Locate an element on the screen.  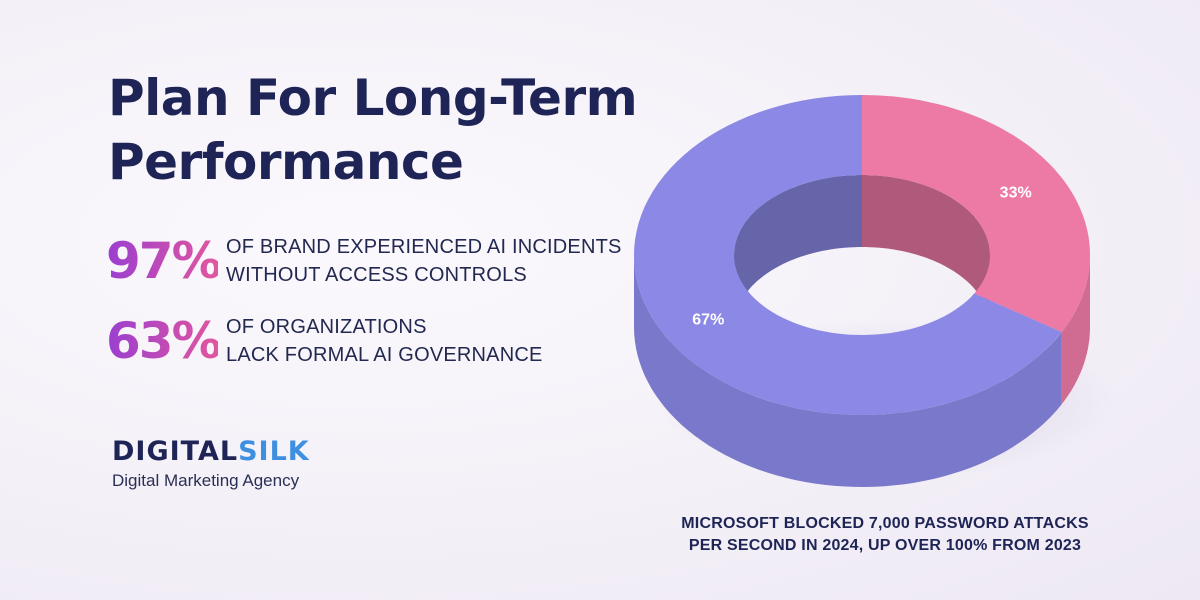
slice-label: 67% is located at coordinates (708, 319).